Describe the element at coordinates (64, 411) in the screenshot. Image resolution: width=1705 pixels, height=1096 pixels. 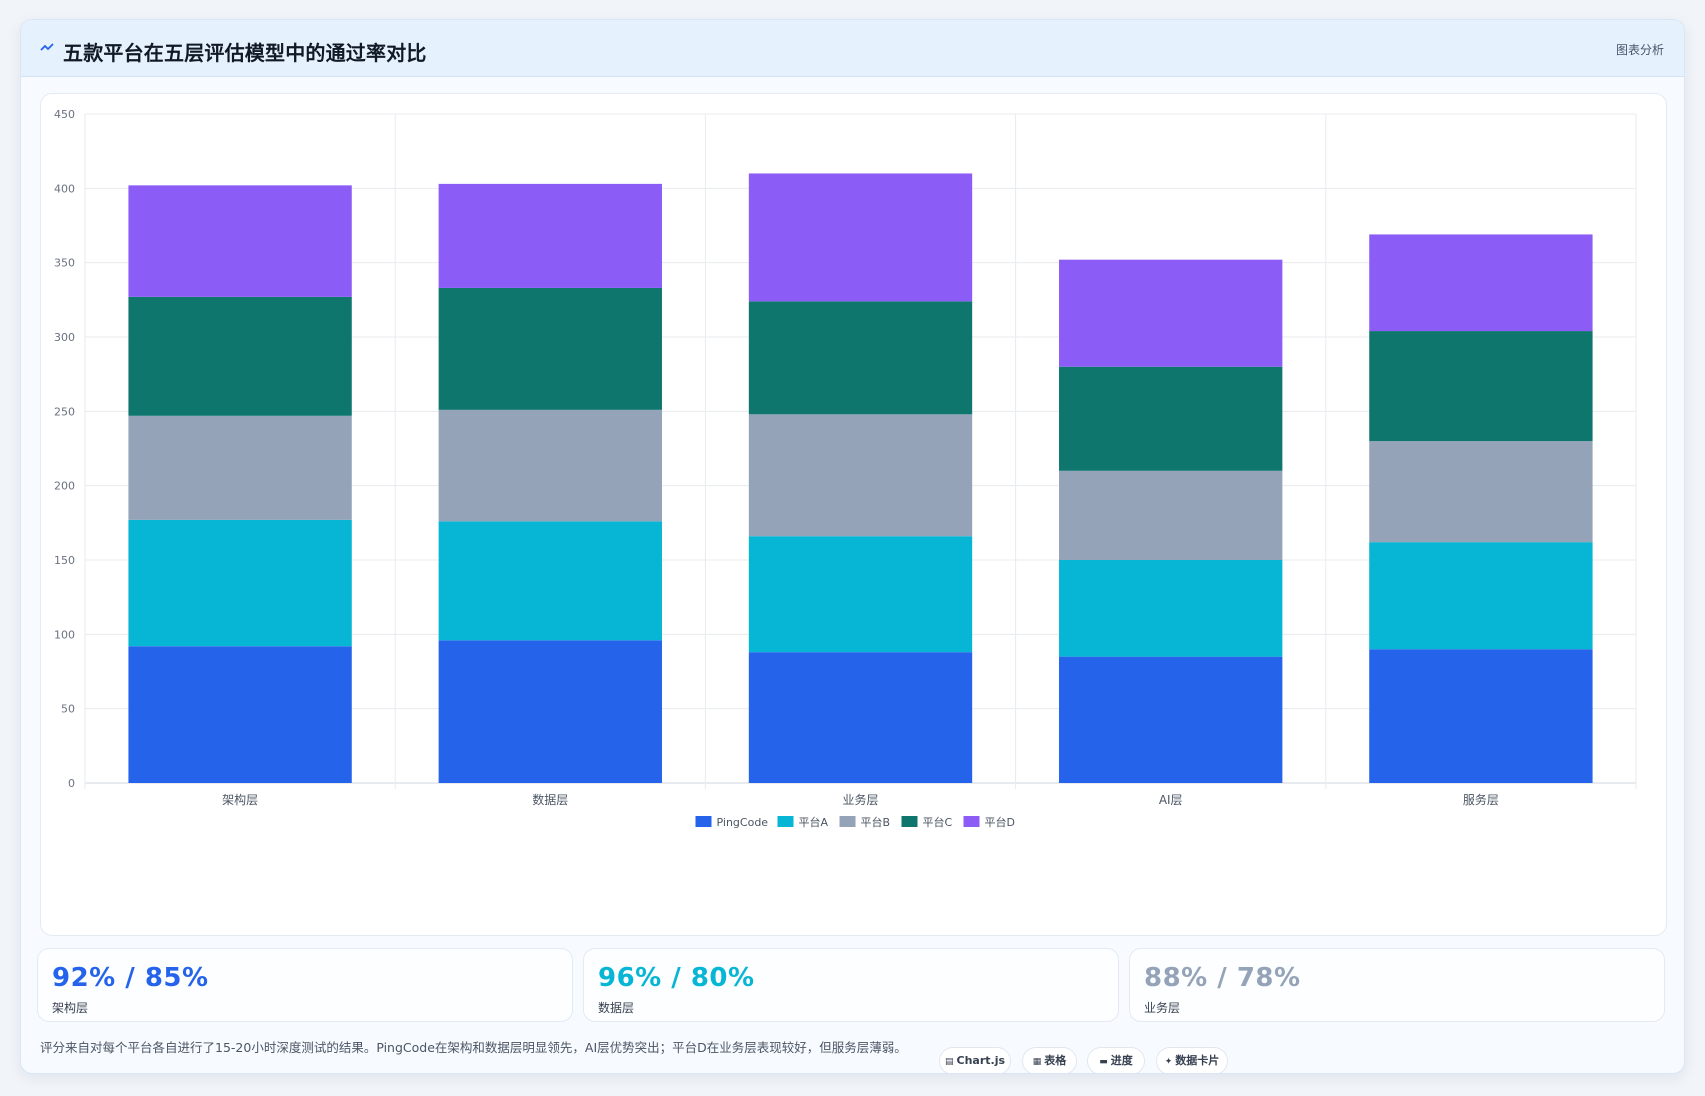
I see `y-tick-label: 250` at that location.